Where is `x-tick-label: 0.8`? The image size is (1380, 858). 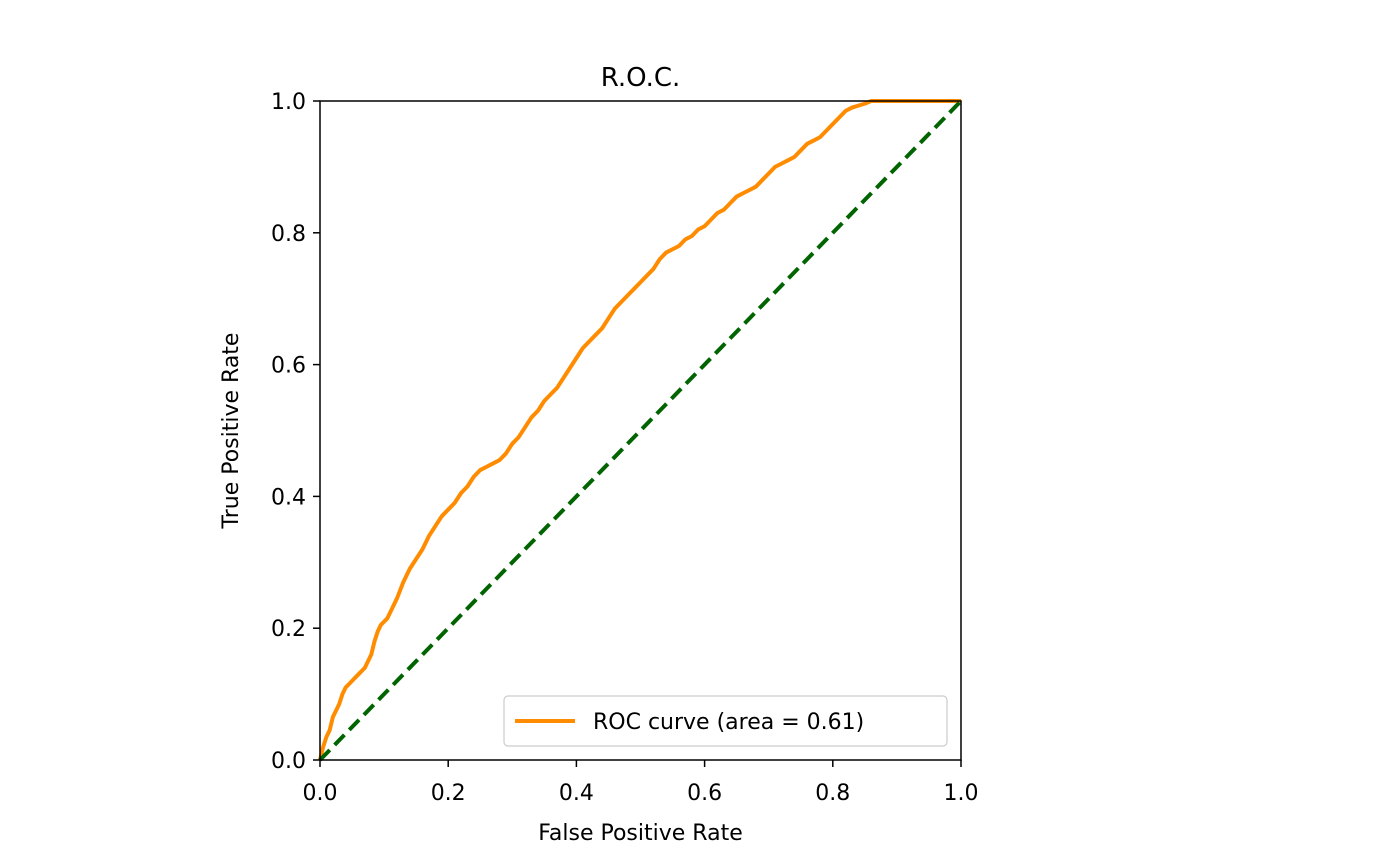 x-tick-label: 0.8 is located at coordinates (832, 793).